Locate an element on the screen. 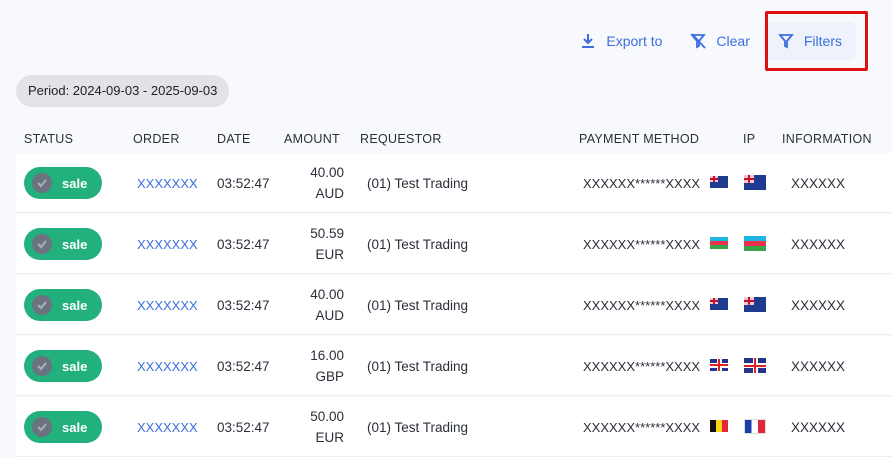  export-label: Export to is located at coordinates (634, 41).